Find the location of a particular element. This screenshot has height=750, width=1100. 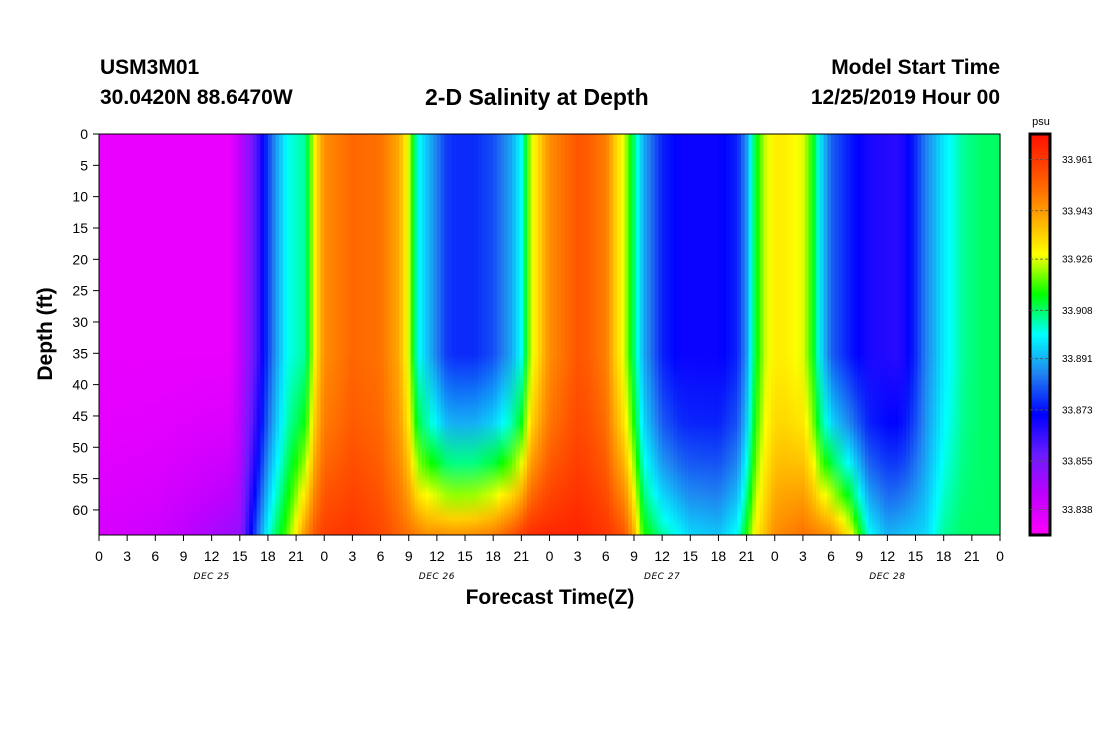

y-tick-label: 25 is located at coordinates (80, 291).